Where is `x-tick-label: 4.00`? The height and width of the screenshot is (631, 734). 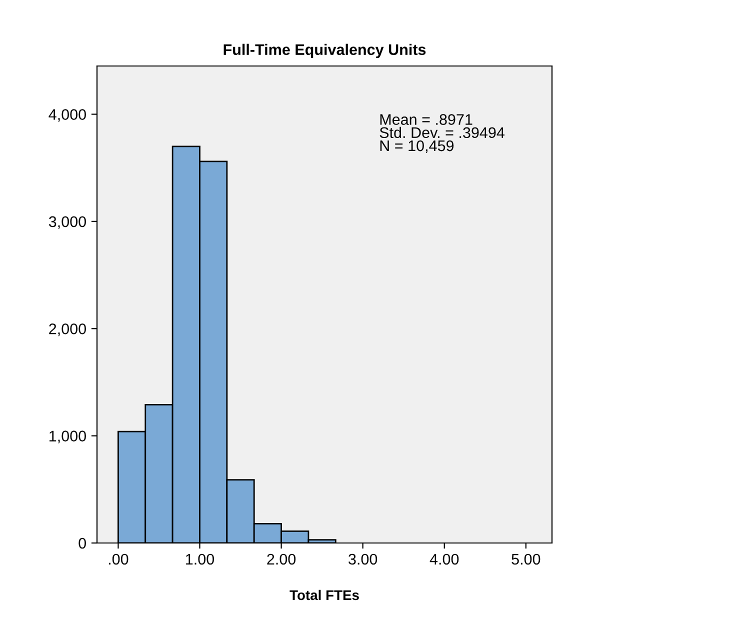 x-tick-label: 4.00 is located at coordinates (444, 559).